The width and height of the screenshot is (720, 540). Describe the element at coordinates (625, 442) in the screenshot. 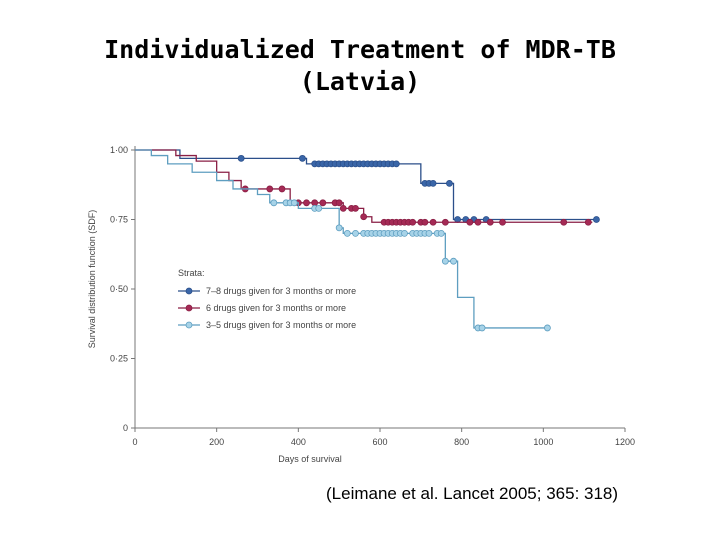

I see `x-tick-label: 1200` at that location.